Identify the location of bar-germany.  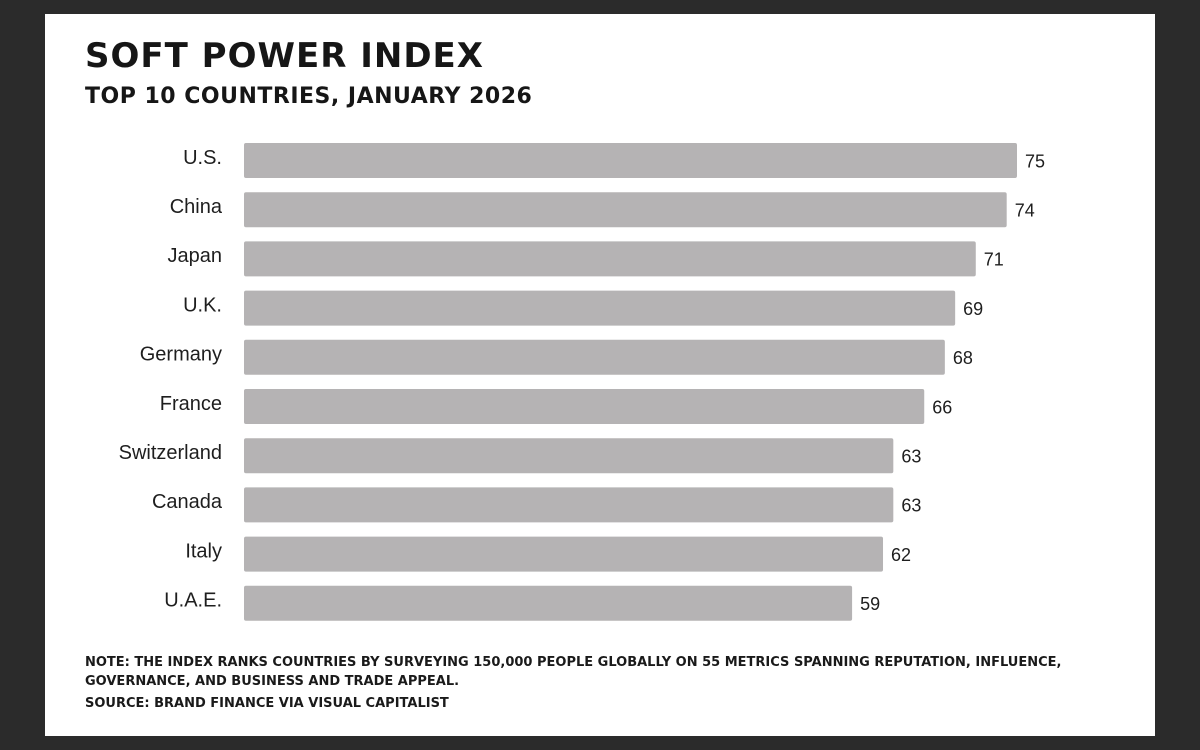
(594, 357).